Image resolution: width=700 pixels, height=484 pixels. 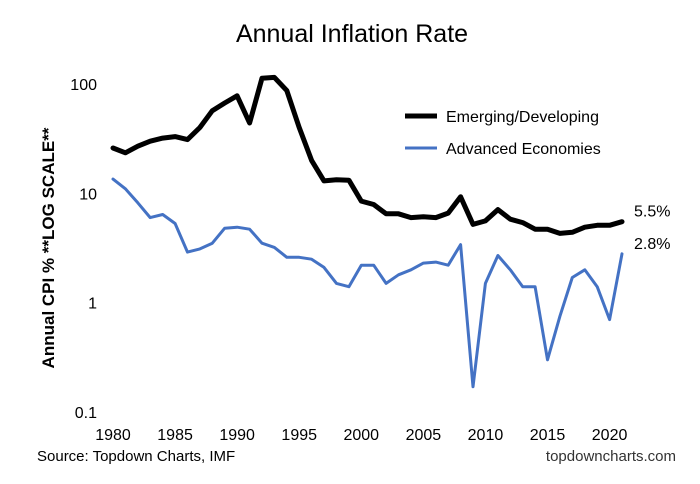 What do you see at coordinates (113, 435) in the screenshot?
I see `x-tick-label: 1980` at bounding box center [113, 435].